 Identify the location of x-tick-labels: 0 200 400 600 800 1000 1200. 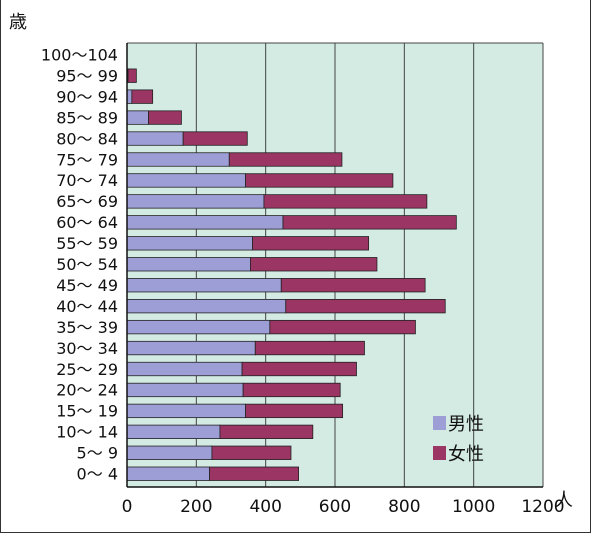
(343, 507).